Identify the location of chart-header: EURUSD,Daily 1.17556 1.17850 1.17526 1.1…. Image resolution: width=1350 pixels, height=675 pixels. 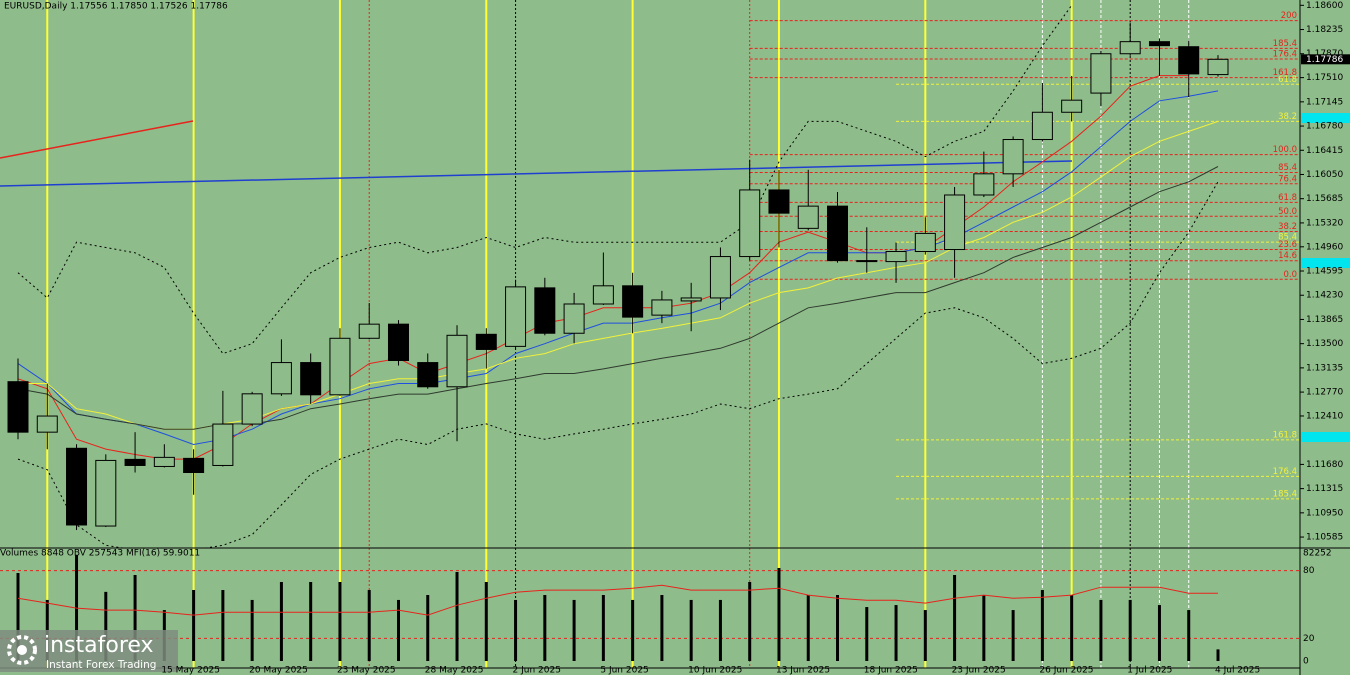
(116, 7).